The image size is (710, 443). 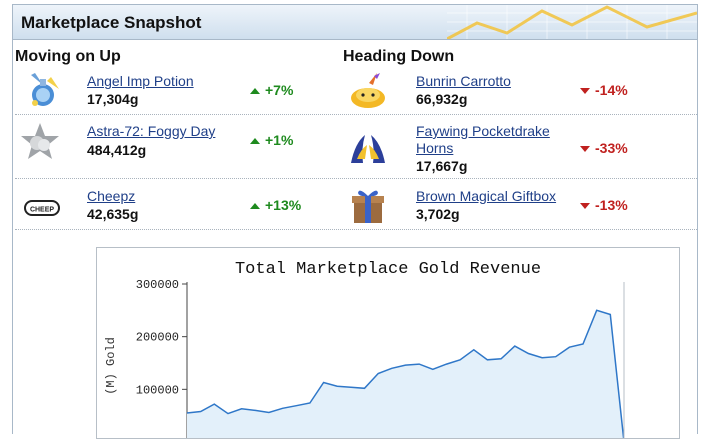 I want to click on item-price: 42,635g, so click(x=113, y=214).